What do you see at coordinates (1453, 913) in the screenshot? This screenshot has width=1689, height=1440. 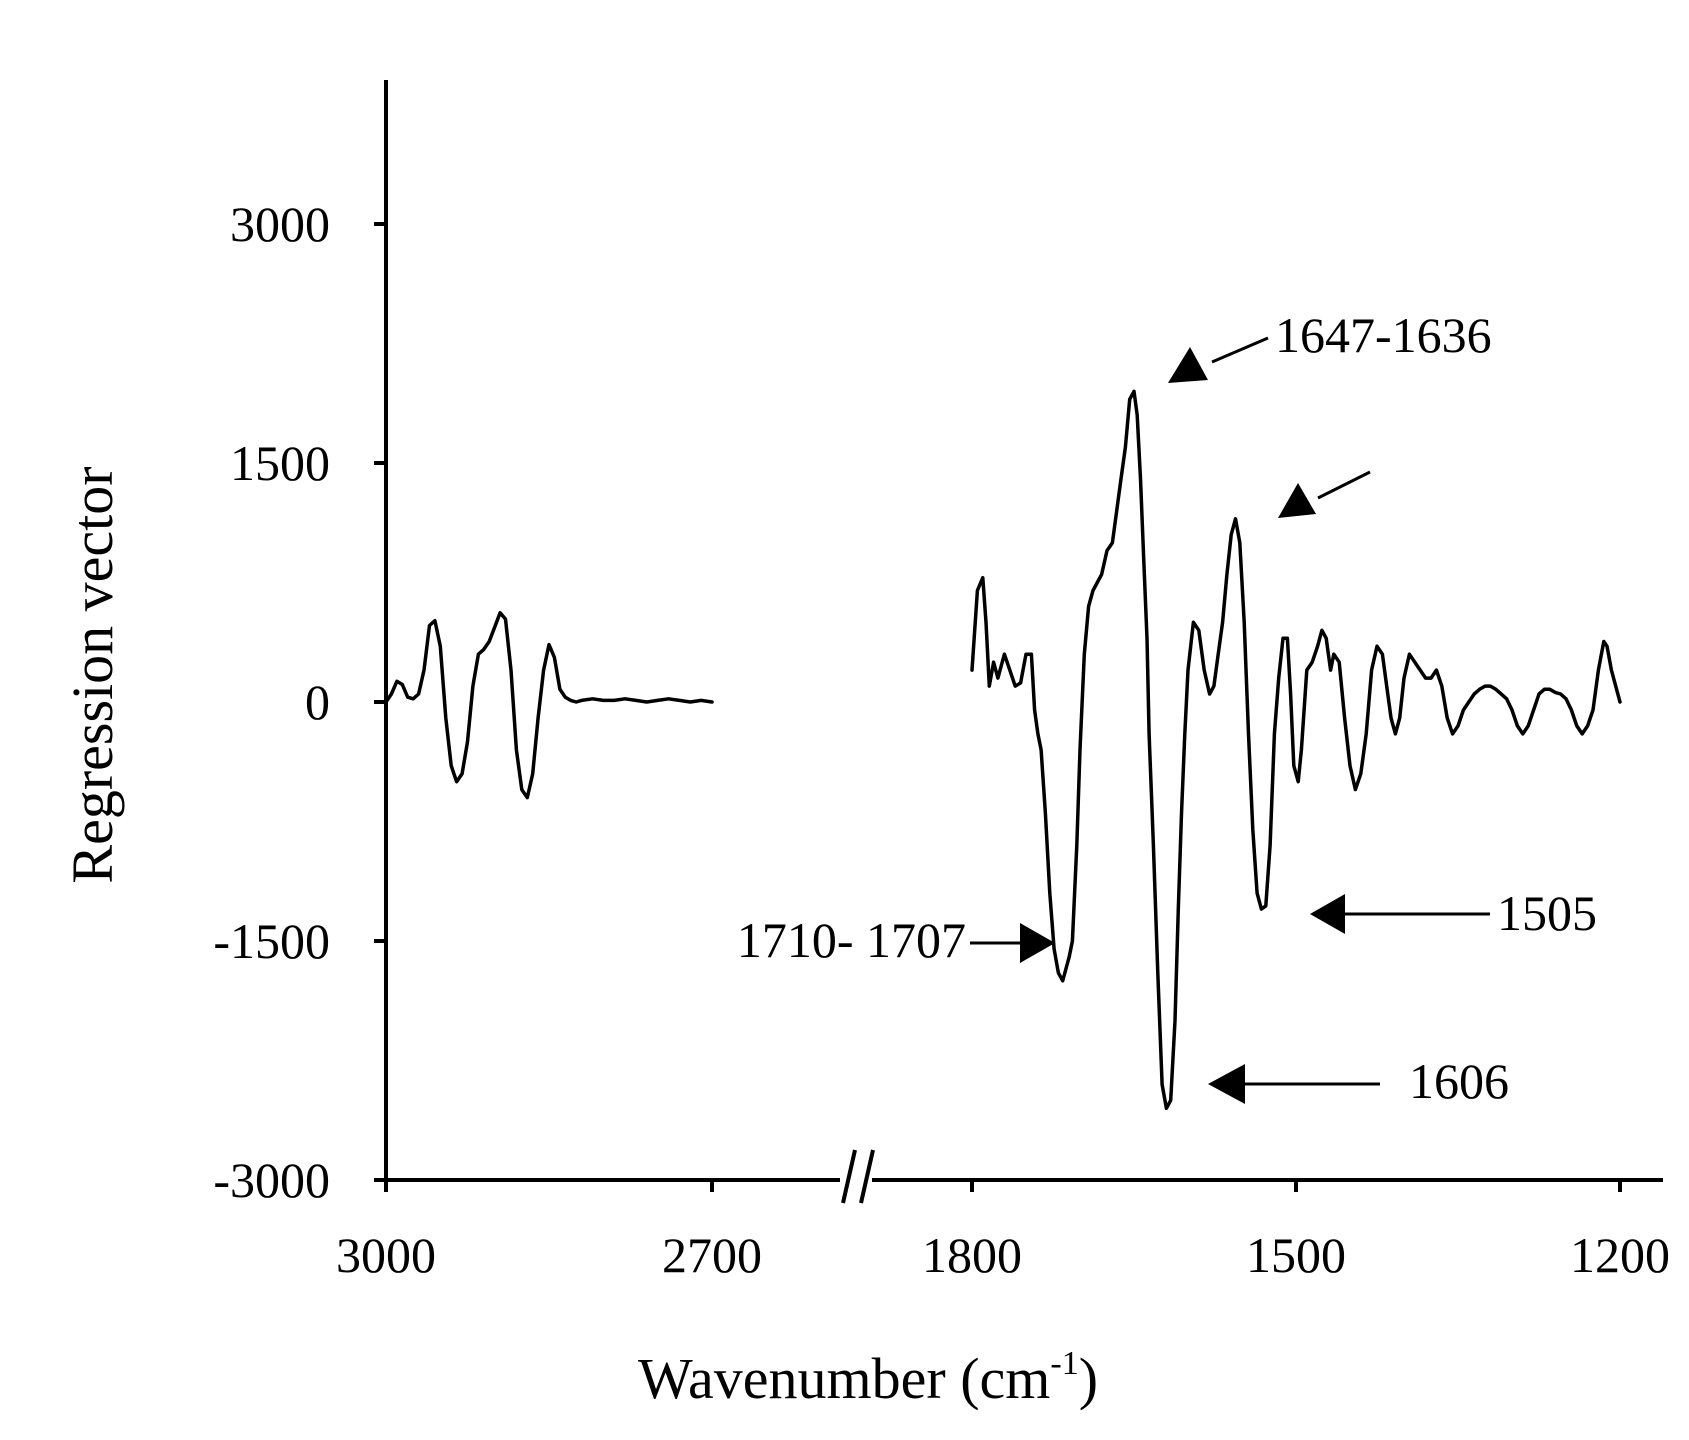 I see `annotation: 1505` at bounding box center [1453, 913].